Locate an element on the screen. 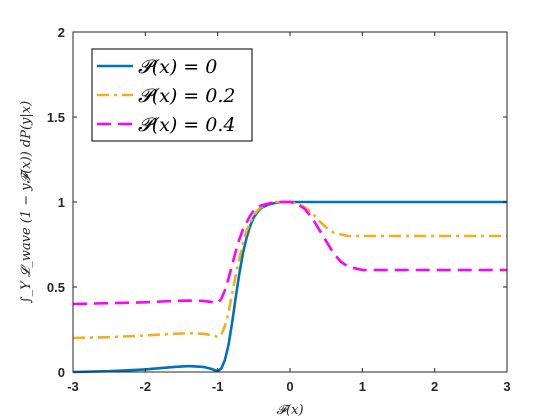  x-tick-label: 2 is located at coordinates (434, 386).